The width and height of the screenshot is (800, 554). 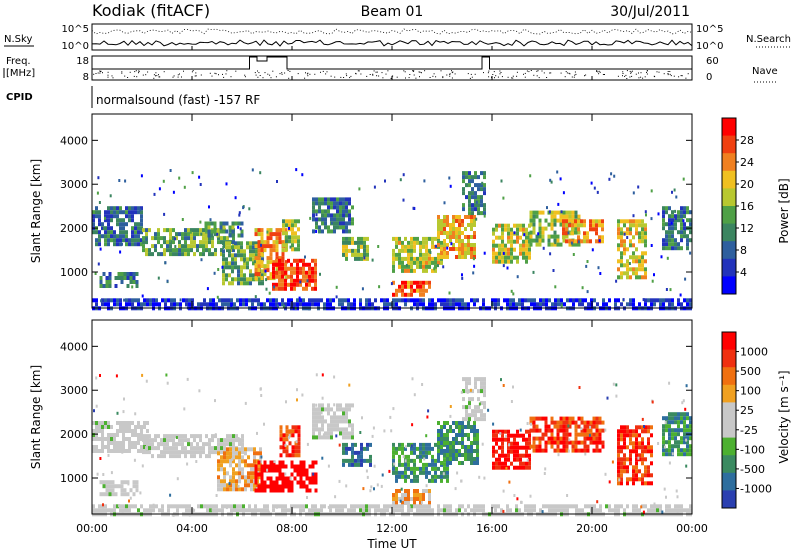 What do you see at coordinates (692, 528) in the screenshot?
I see `x-tick-label: 00:00` at bounding box center [692, 528].